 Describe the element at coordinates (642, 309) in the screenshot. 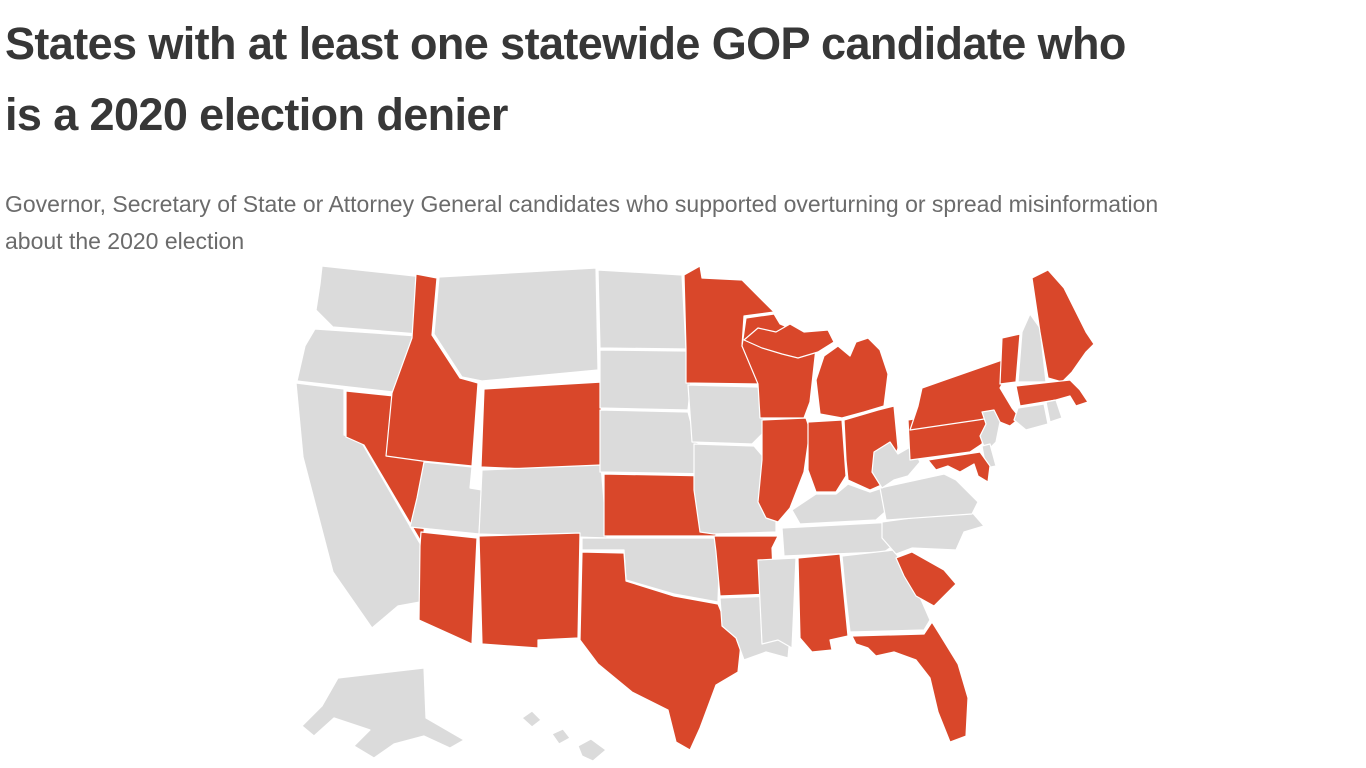

I see `state-ND` at that location.